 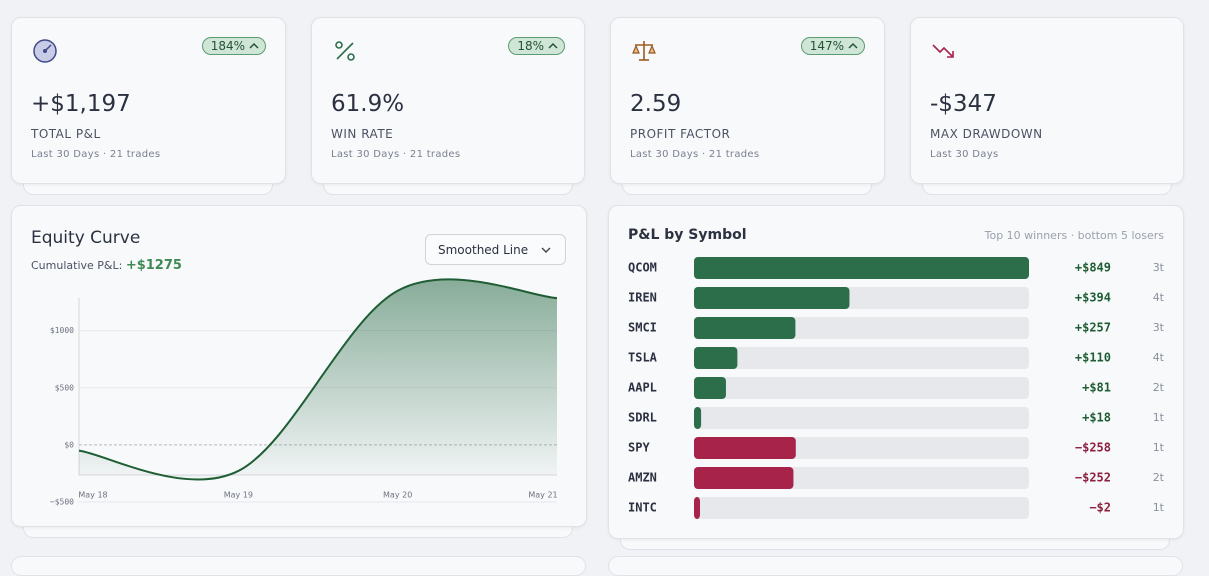 What do you see at coordinates (1093, 298) in the screenshot?
I see `value-label: +$394` at bounding box center [1093, 298].